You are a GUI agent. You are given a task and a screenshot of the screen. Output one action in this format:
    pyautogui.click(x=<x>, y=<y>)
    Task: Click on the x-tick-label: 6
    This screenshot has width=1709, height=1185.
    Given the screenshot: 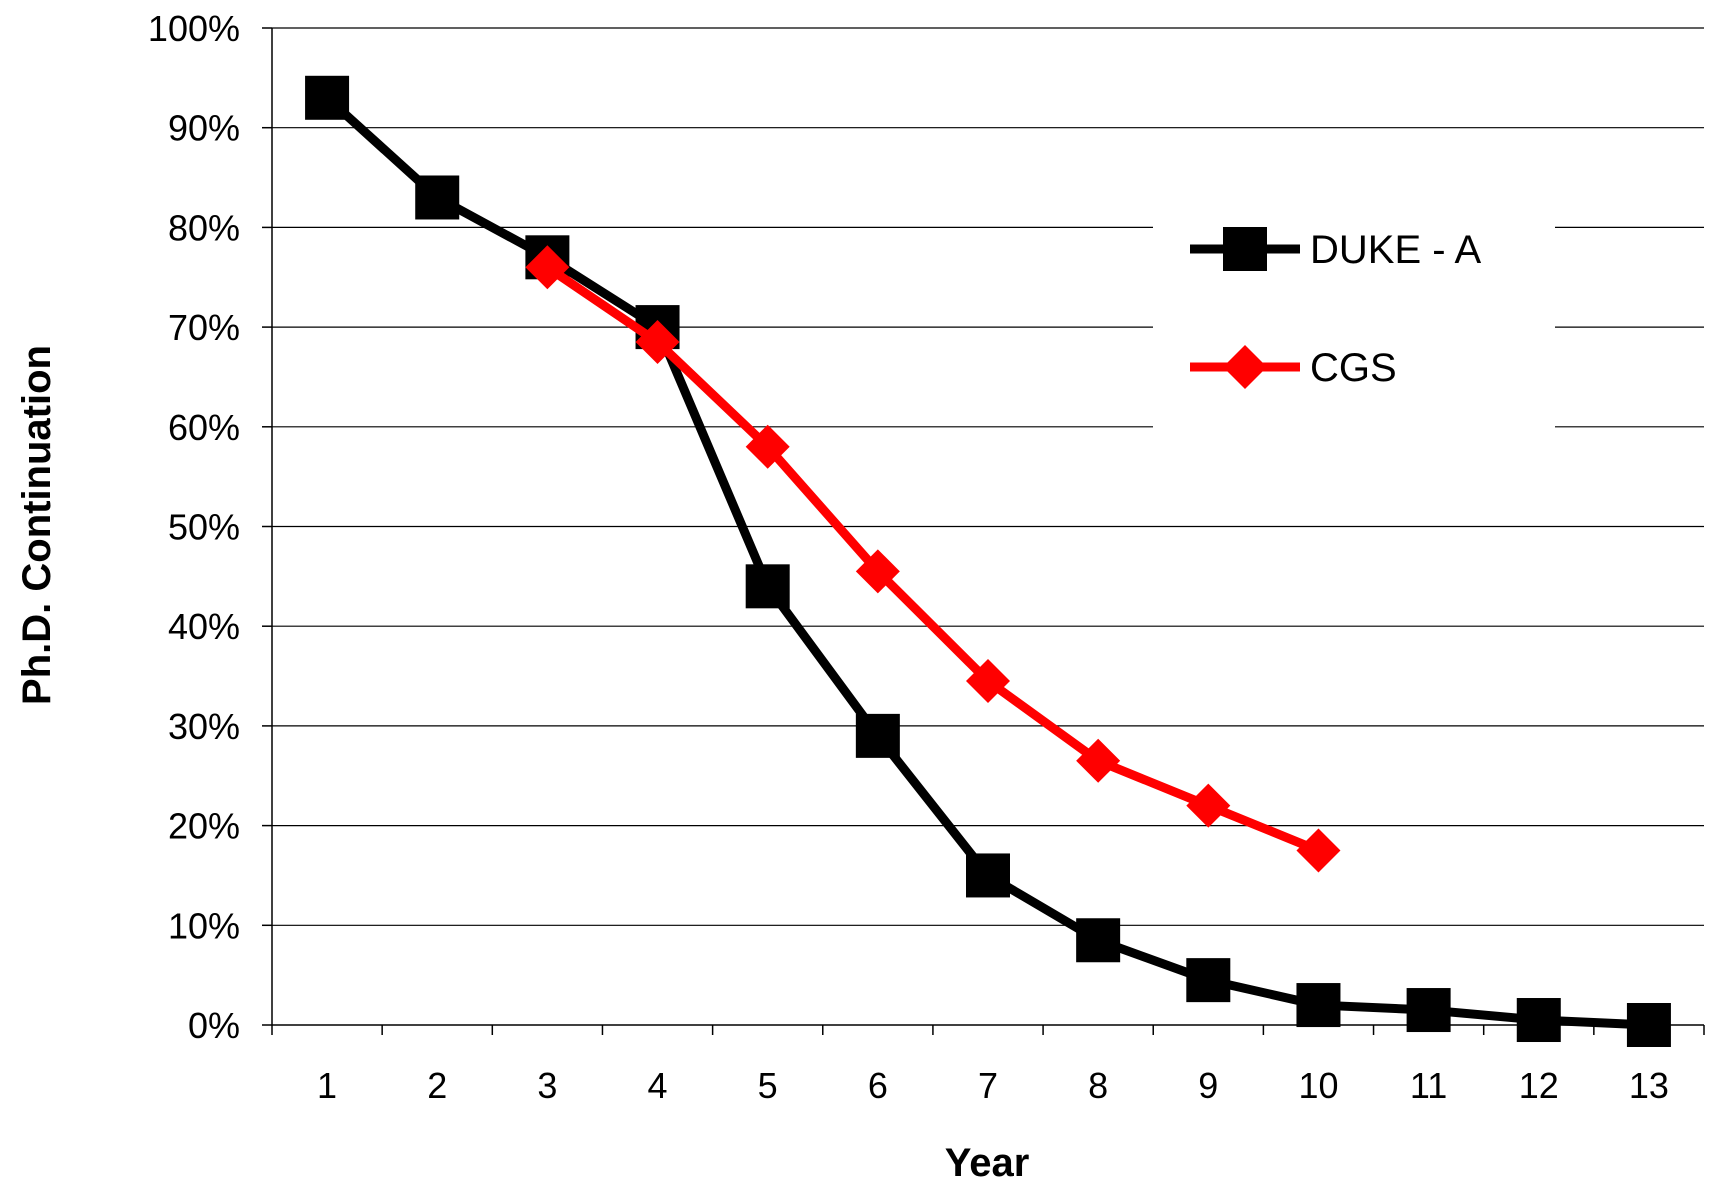 What is the action you would take?
    pyautogui.click(x=878, y=1085)
    